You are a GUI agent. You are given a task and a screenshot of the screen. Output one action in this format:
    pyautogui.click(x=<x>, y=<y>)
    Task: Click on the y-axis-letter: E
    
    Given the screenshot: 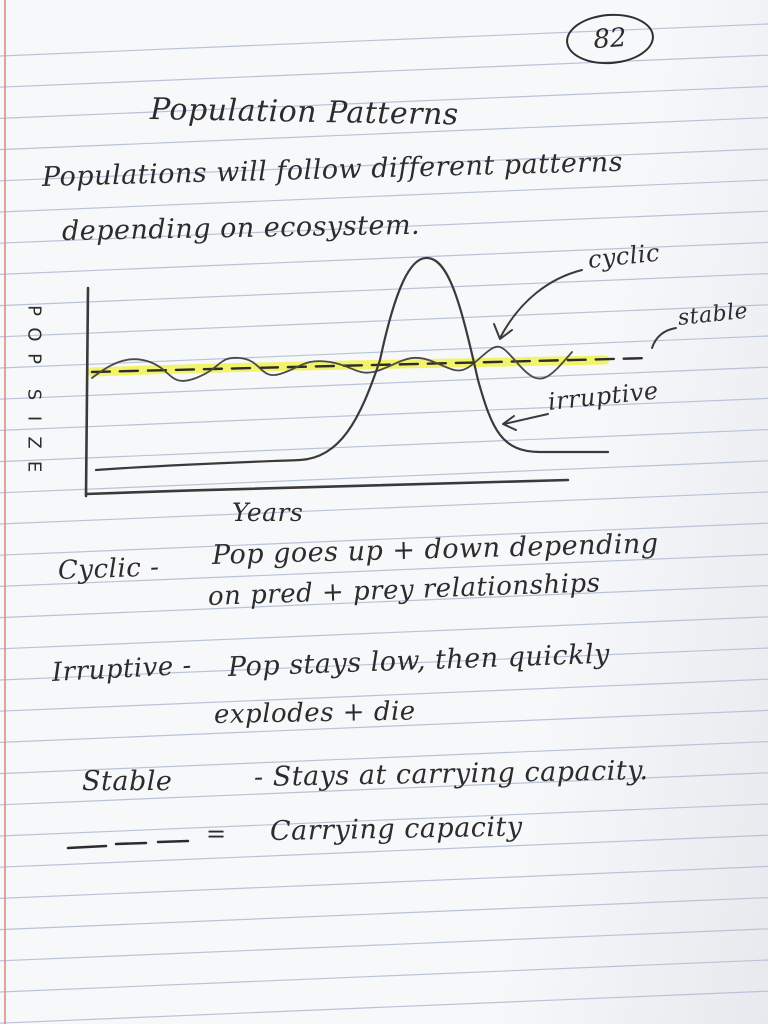 What is the action you would take?
    pyautogui.click(x=34, y=466)
    